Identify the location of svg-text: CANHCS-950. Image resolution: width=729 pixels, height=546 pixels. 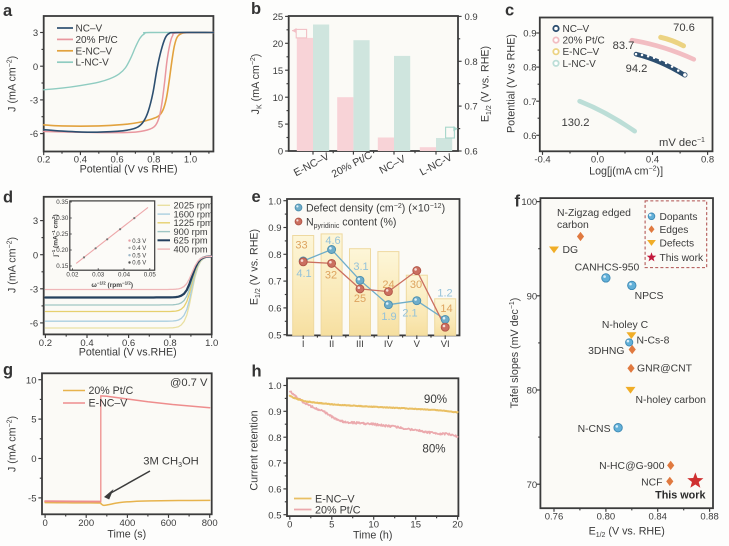
(607, 268).